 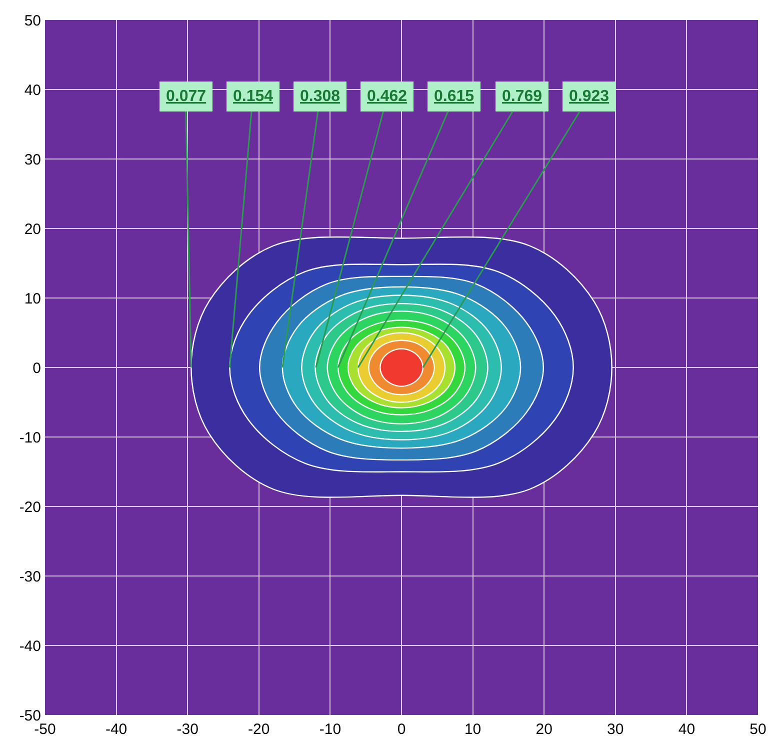 I want to click on y-tick-label: -10, so click(x=30, y=437).